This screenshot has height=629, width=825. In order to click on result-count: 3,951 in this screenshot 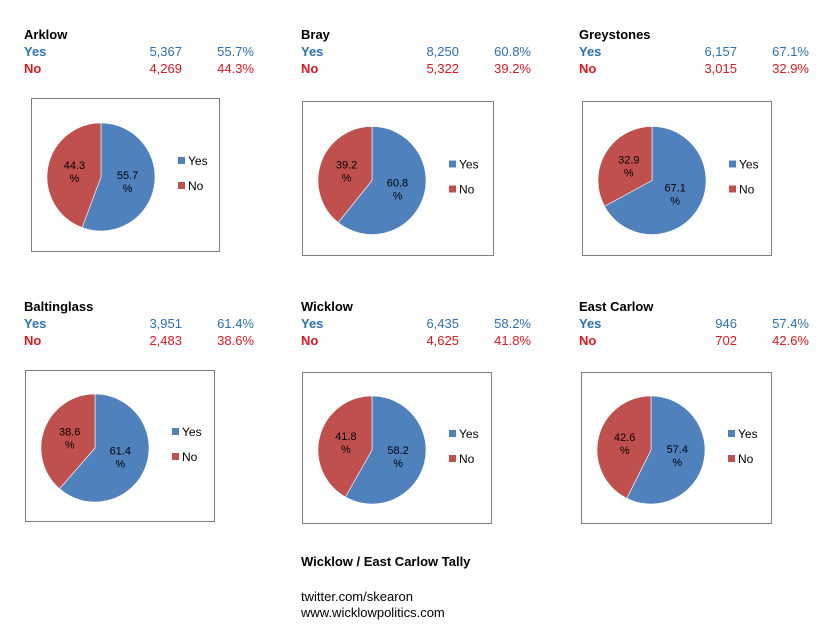, I will do `click(165, 323)`.